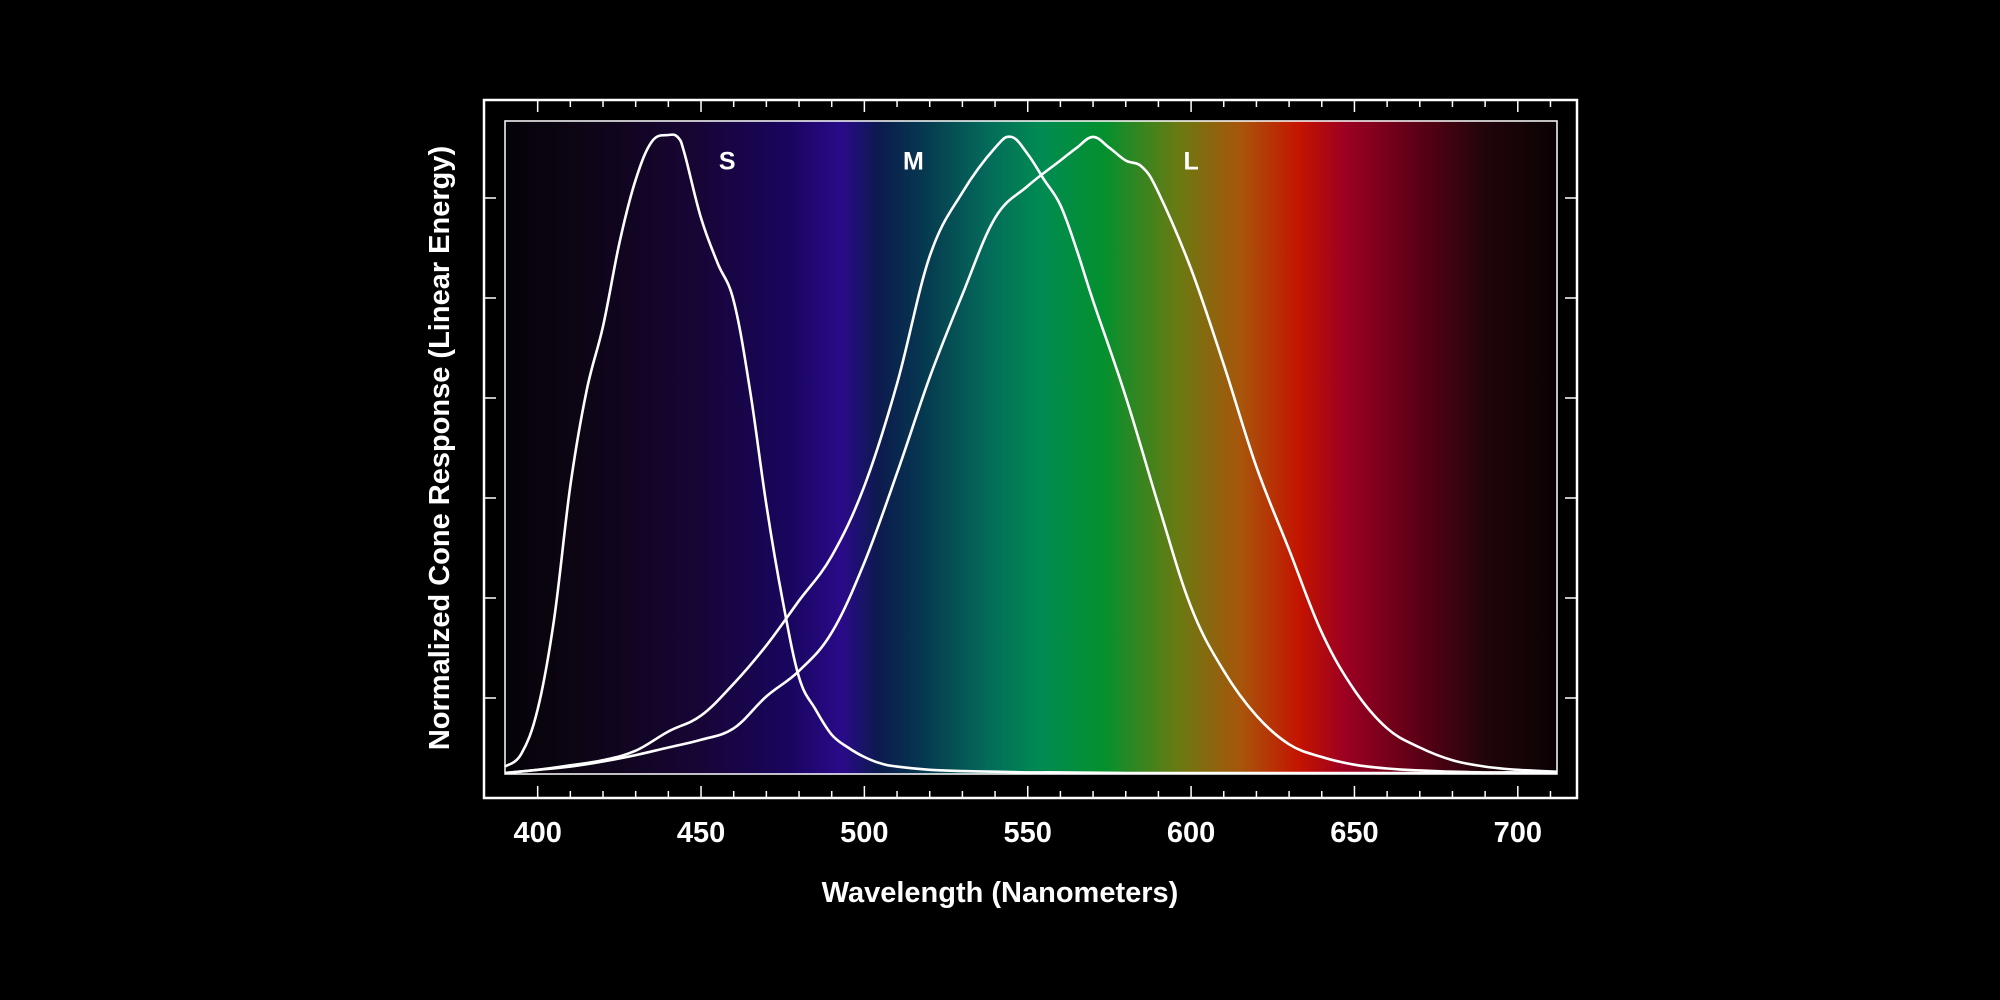  Describe the element at coordinates (701, 833) in the screenshot. I see `x-tick-label: 450` at that location.